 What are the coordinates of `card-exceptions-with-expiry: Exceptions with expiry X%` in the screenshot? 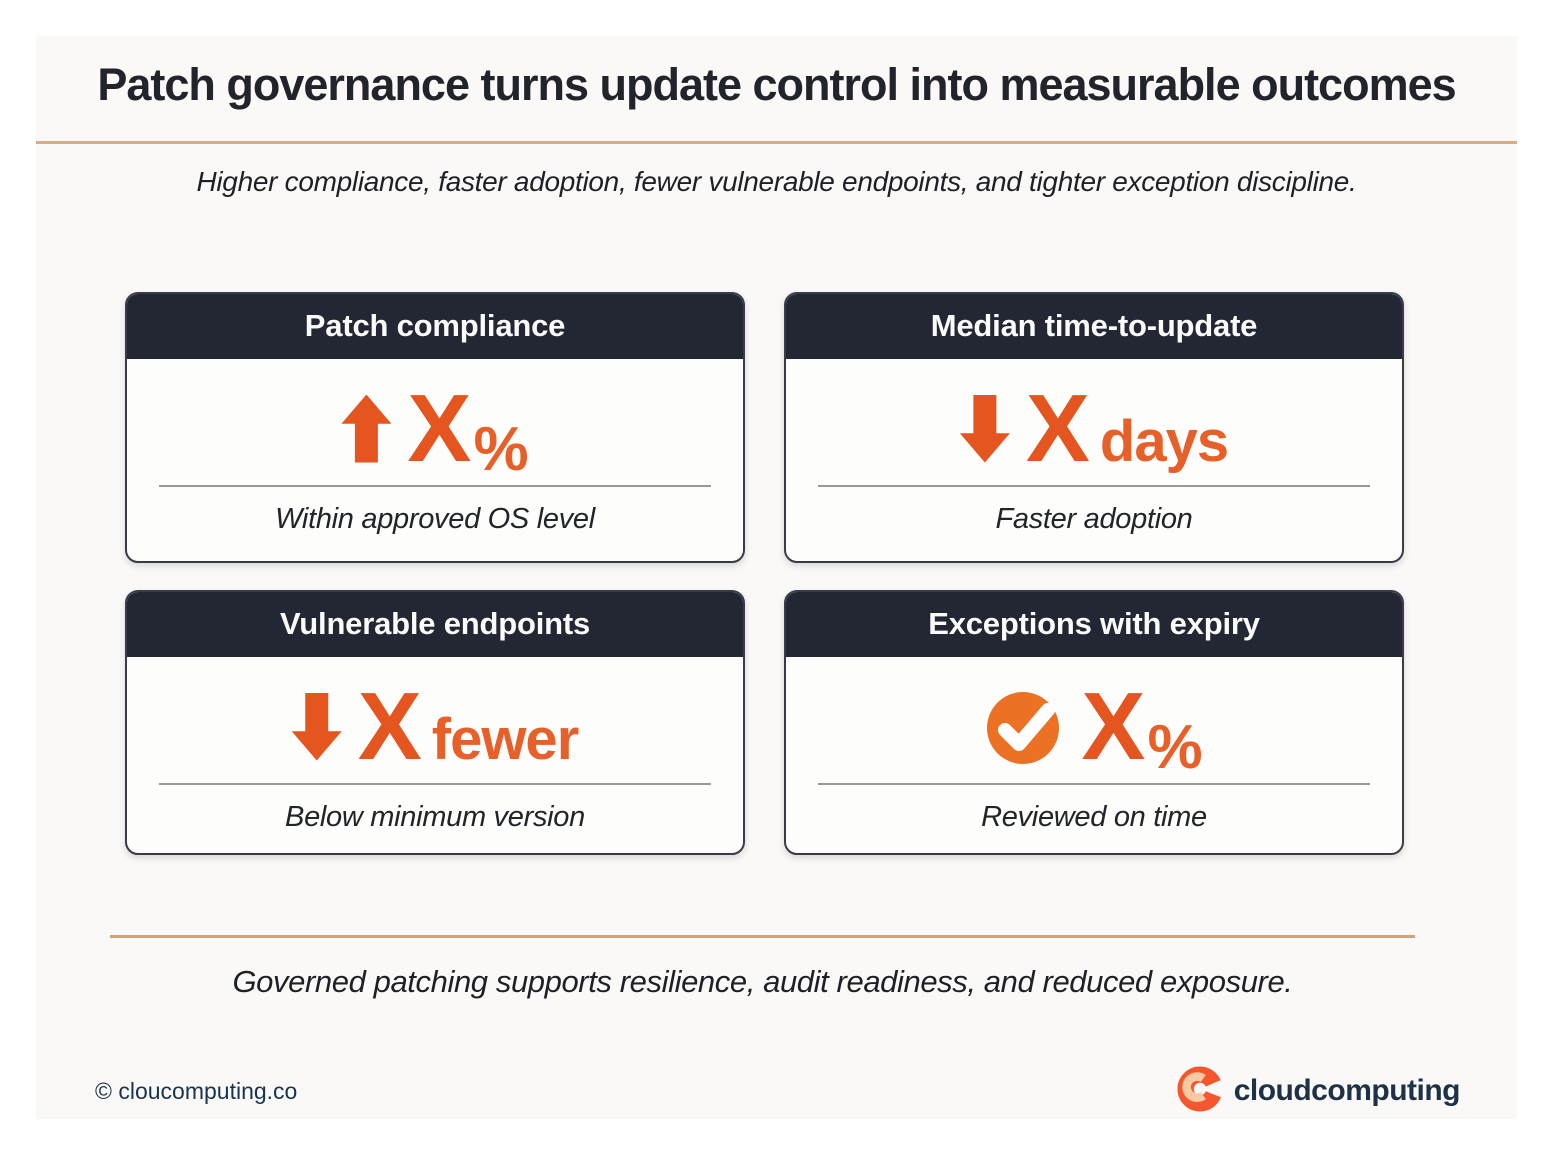 It's located at (1094, 722).